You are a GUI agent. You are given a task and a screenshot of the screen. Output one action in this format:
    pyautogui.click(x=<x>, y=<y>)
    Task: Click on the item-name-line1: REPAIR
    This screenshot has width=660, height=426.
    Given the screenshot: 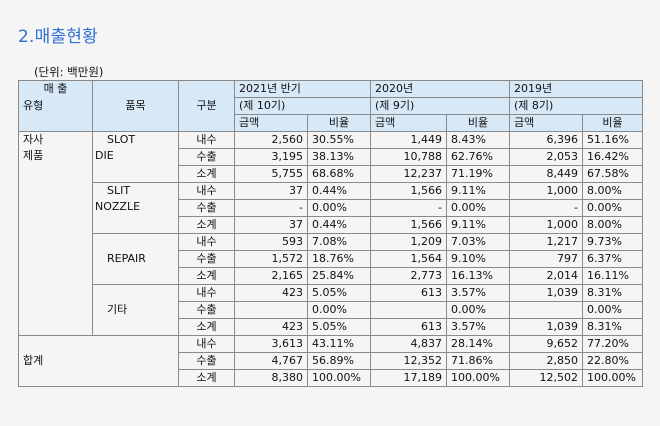 What is the action you would take?
    pyautogui.click(x=126, y=258)
    